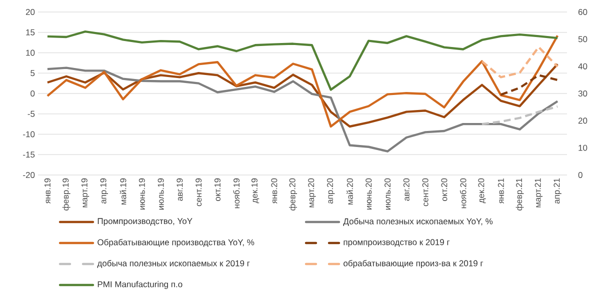  Describe the element at coordinates (199, 192) in the screenshot. I see `x-tick-label: сент.19` at that location.